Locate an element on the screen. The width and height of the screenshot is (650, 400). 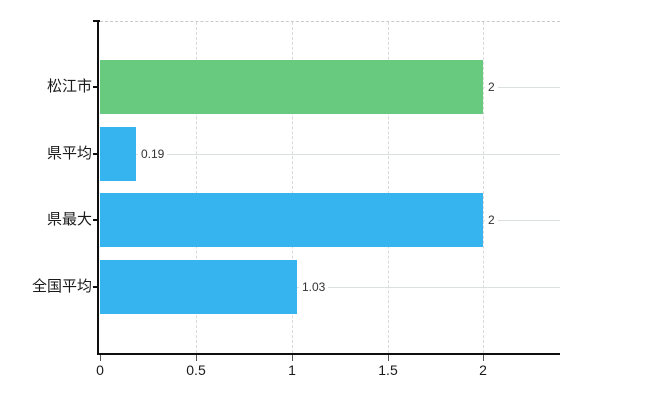
x-axis-tick-label: 0.5 is located at coordinates (196, 370).